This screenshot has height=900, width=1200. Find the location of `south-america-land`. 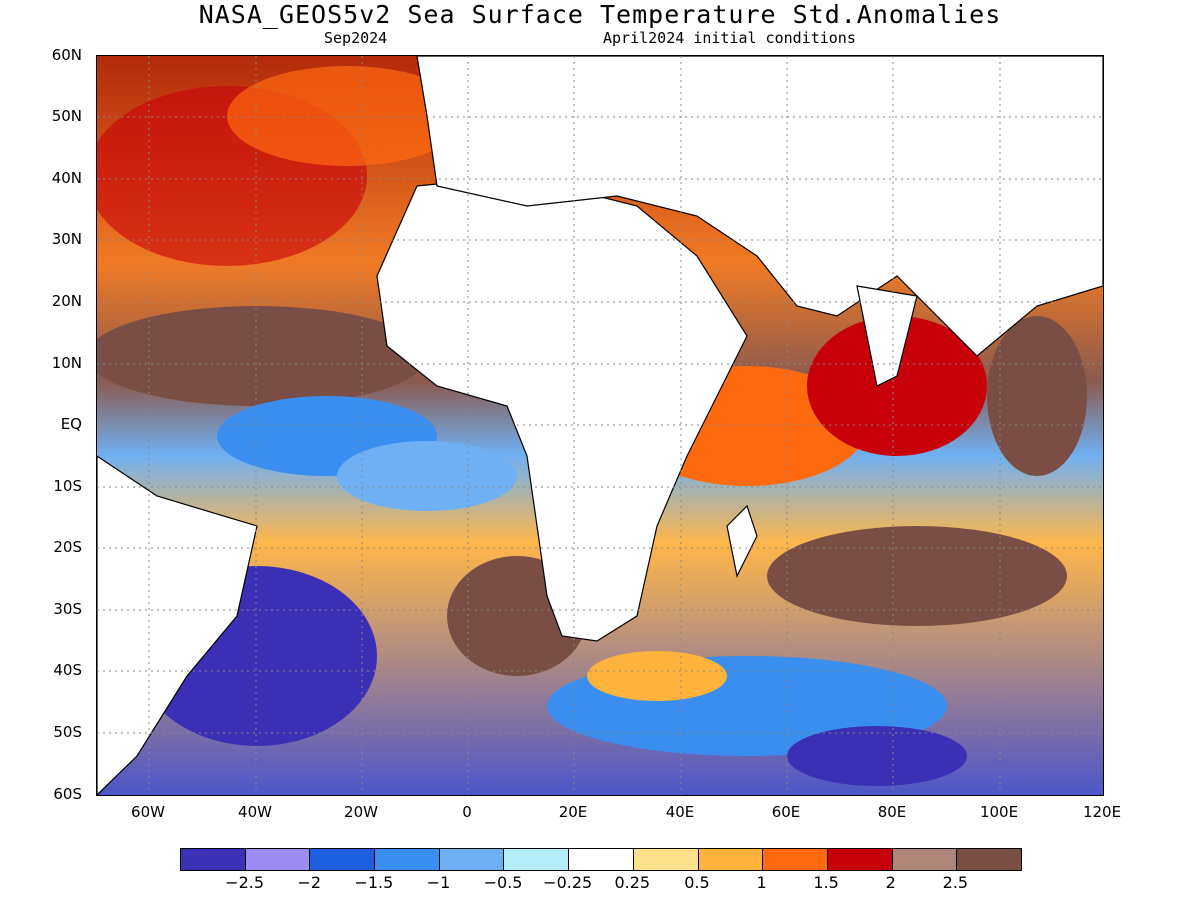

south-america-land is located at coordinates (177, 625).